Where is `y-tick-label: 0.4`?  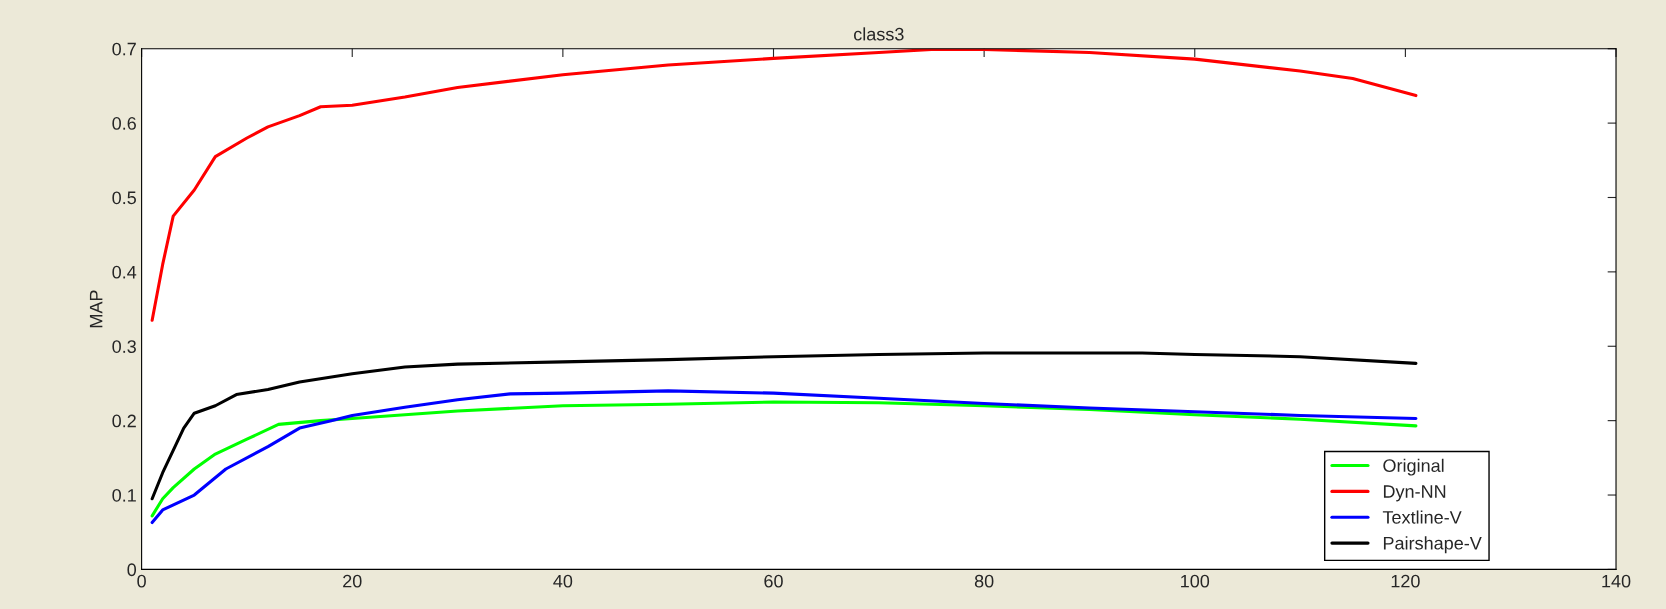
y-tick-label: 0.4 is located at coordinates (124, 272).